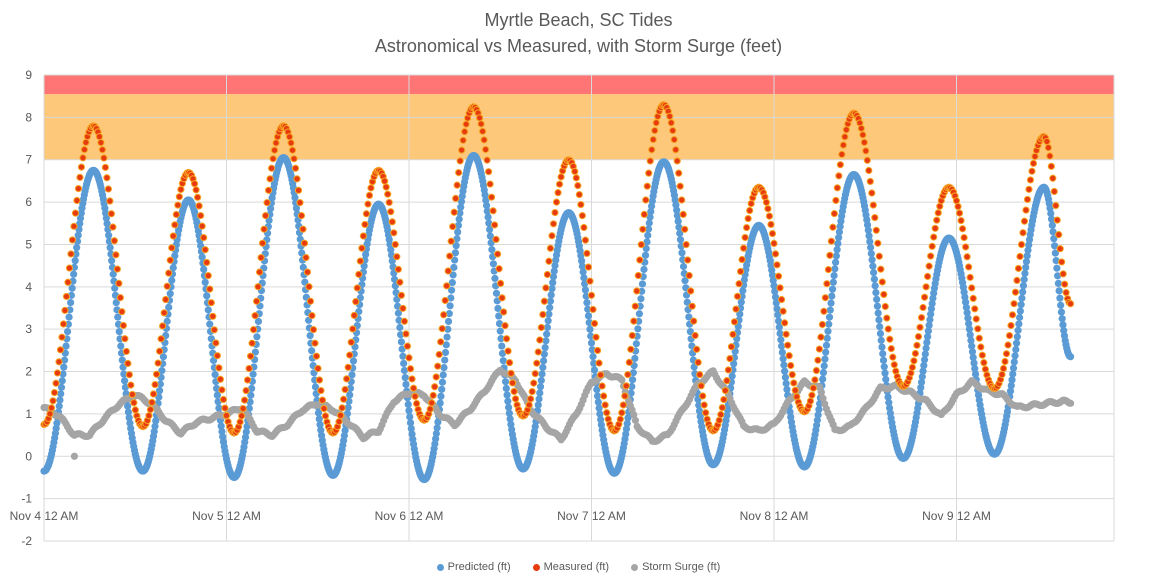 Image resolution: width=1157 pixels, height=583 pixels. Describe the element at coordinates (26, 499) in the screenshot. I see `y-tick-label: -1` at that location.